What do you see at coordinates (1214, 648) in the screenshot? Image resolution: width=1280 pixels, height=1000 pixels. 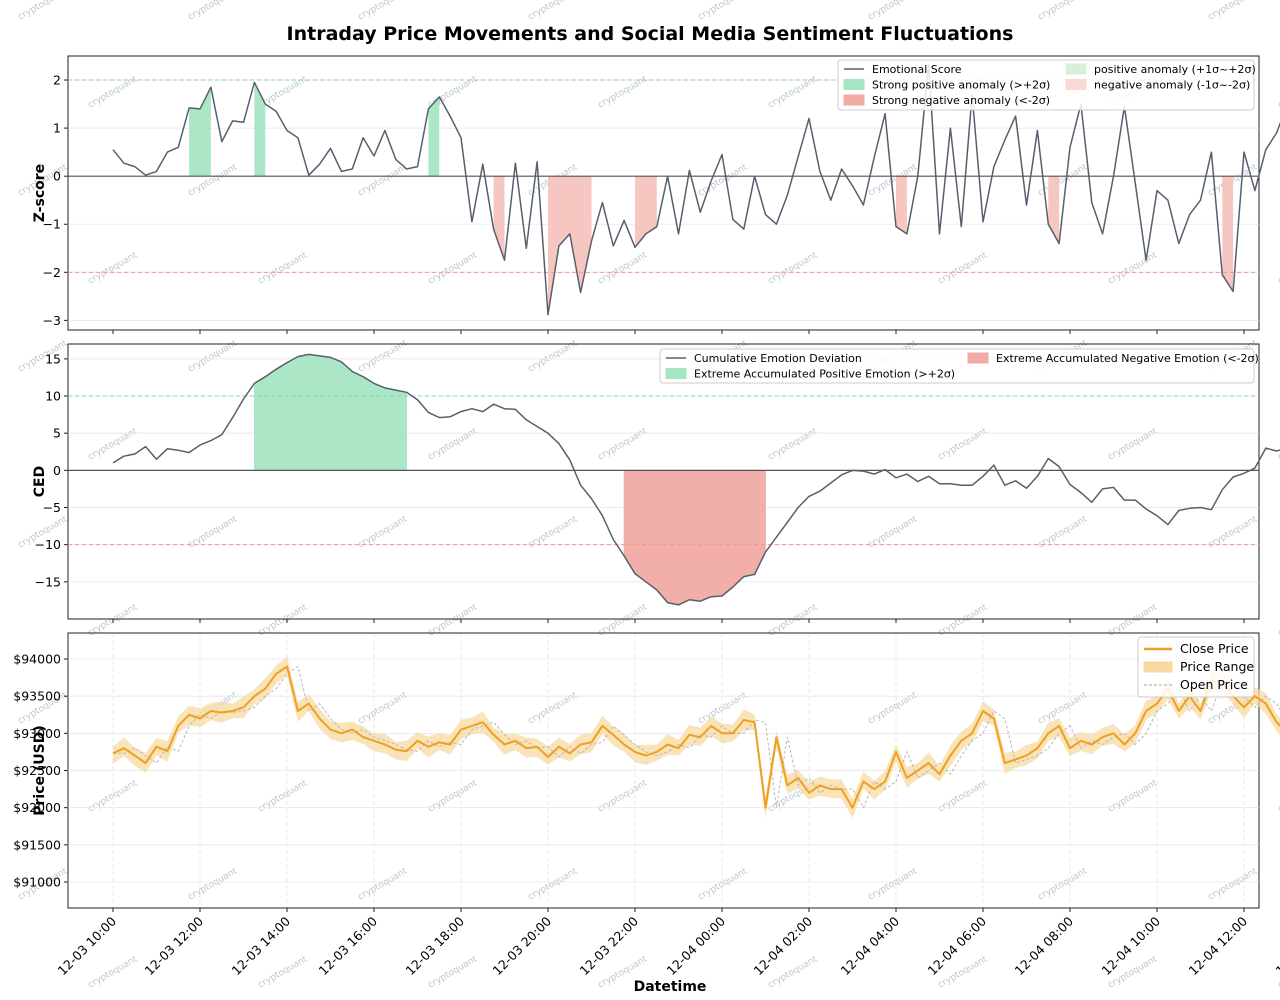 I see `legend-label: Close Price` at bounding box center [1214, 648].